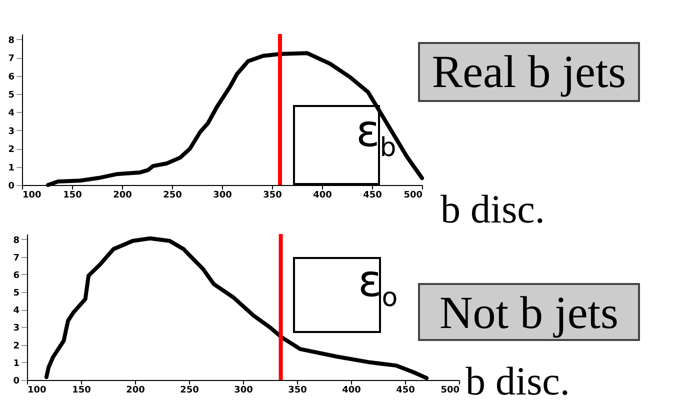 This screenshot has height=408, width=693. Describe the element at coordinates (529, 312) in the screenshot. I see `text: Not b jets` at that location.